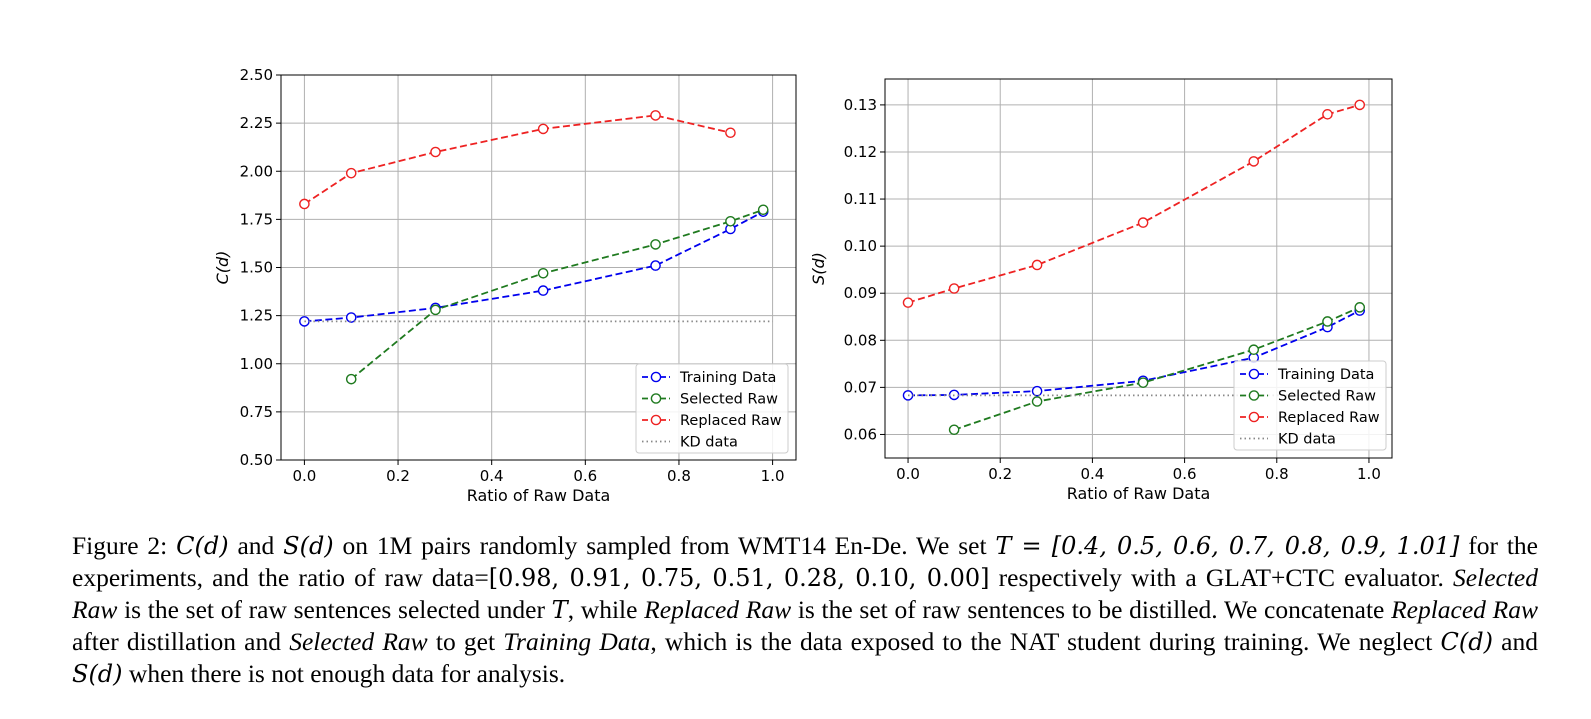 The height and width of the screenshot is (719, 1591). What do you see at coordinates (256, 316) in the screenshot?
I see `y-tick-label: 1.25` at bounding box center [256, 316].